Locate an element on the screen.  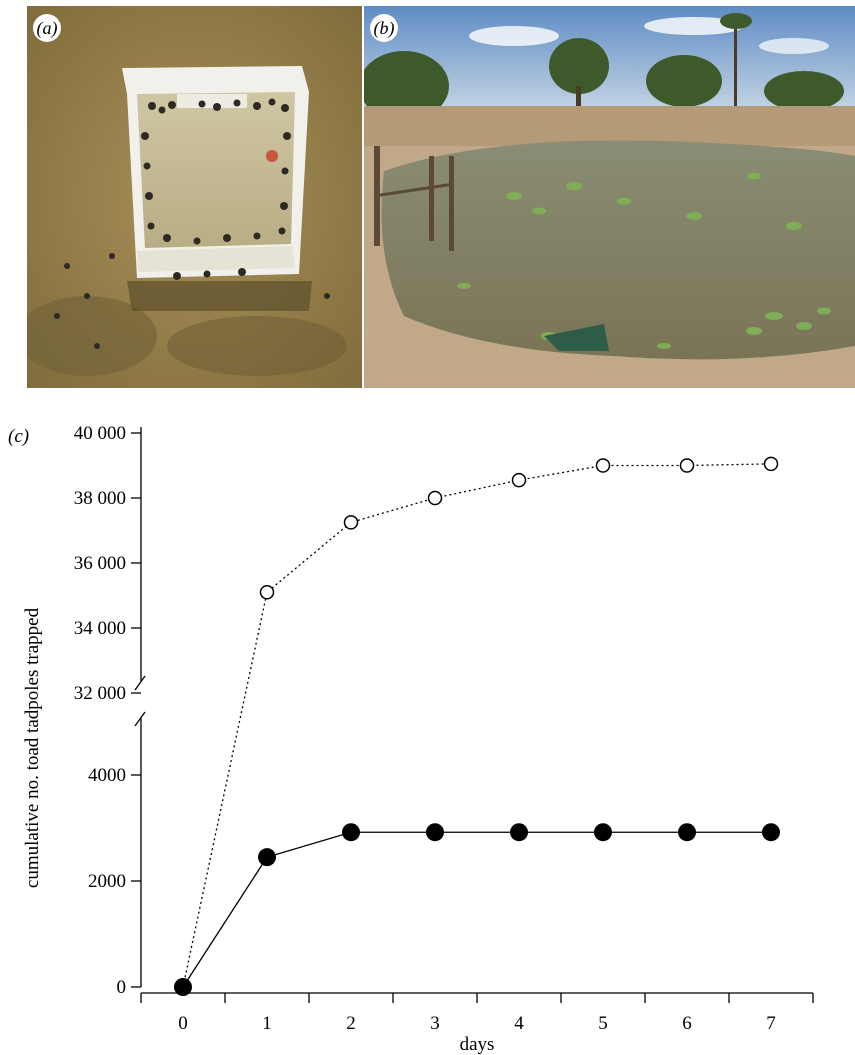
y-tick-label: 38 000 is located at coordinates (100, 498).